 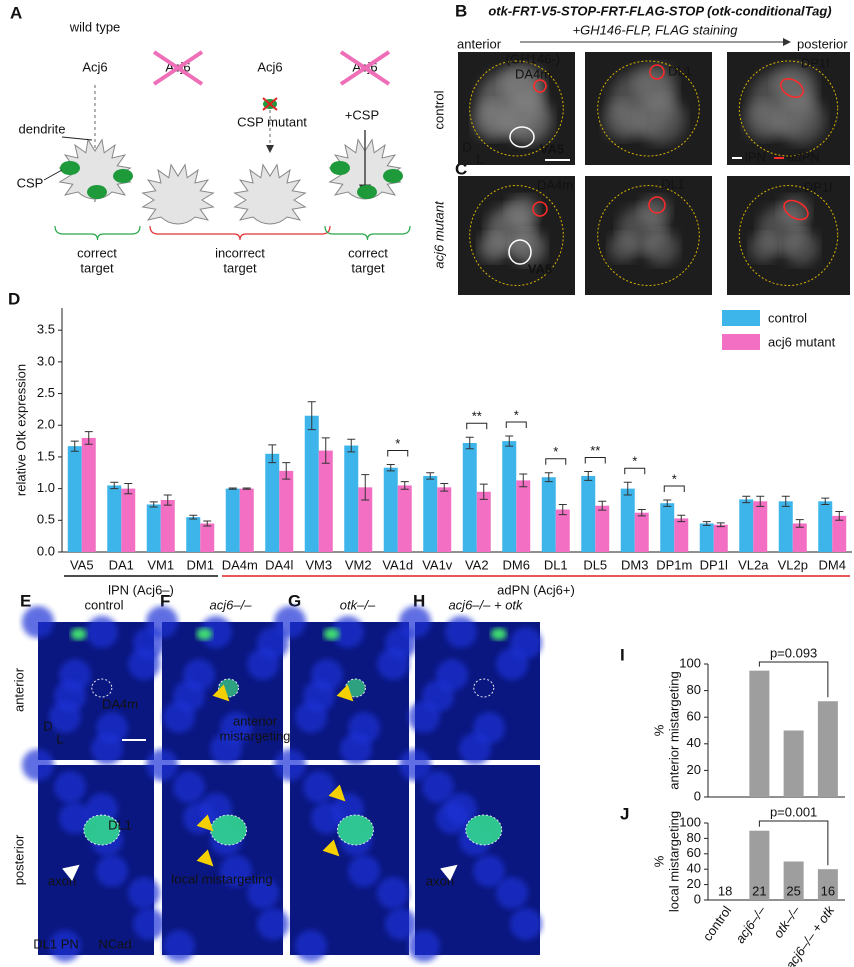 What do you see at coordinates (240, 233) in the screenshot?
I see `brace` at bounding box center [240, 233].